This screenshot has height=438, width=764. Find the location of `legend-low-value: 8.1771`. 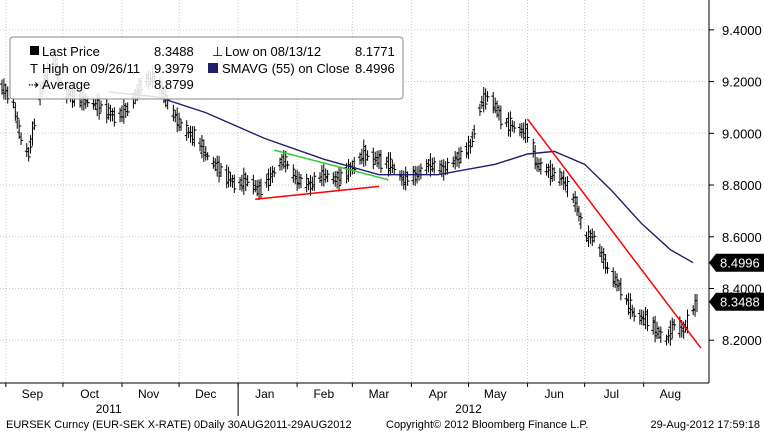

legend-low-value: 8.1771 is located at coordinates (375, 51).